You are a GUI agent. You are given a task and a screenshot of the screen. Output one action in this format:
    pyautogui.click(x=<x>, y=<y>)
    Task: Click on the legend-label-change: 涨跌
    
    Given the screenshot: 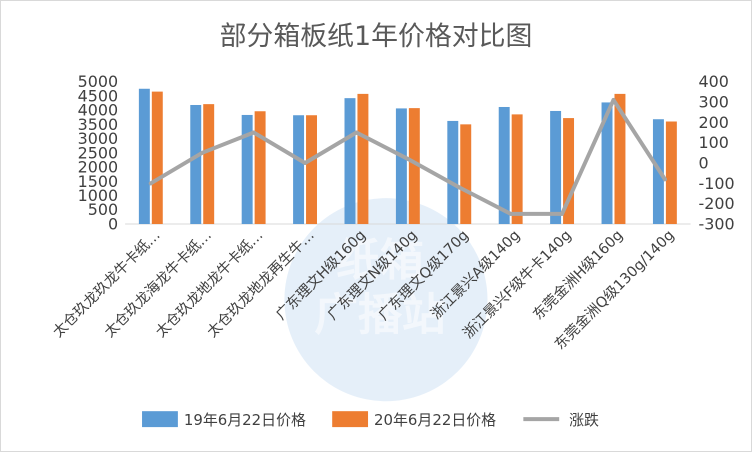 What is the action you would take?
    pyautogui.click(x=584, y=420)
    